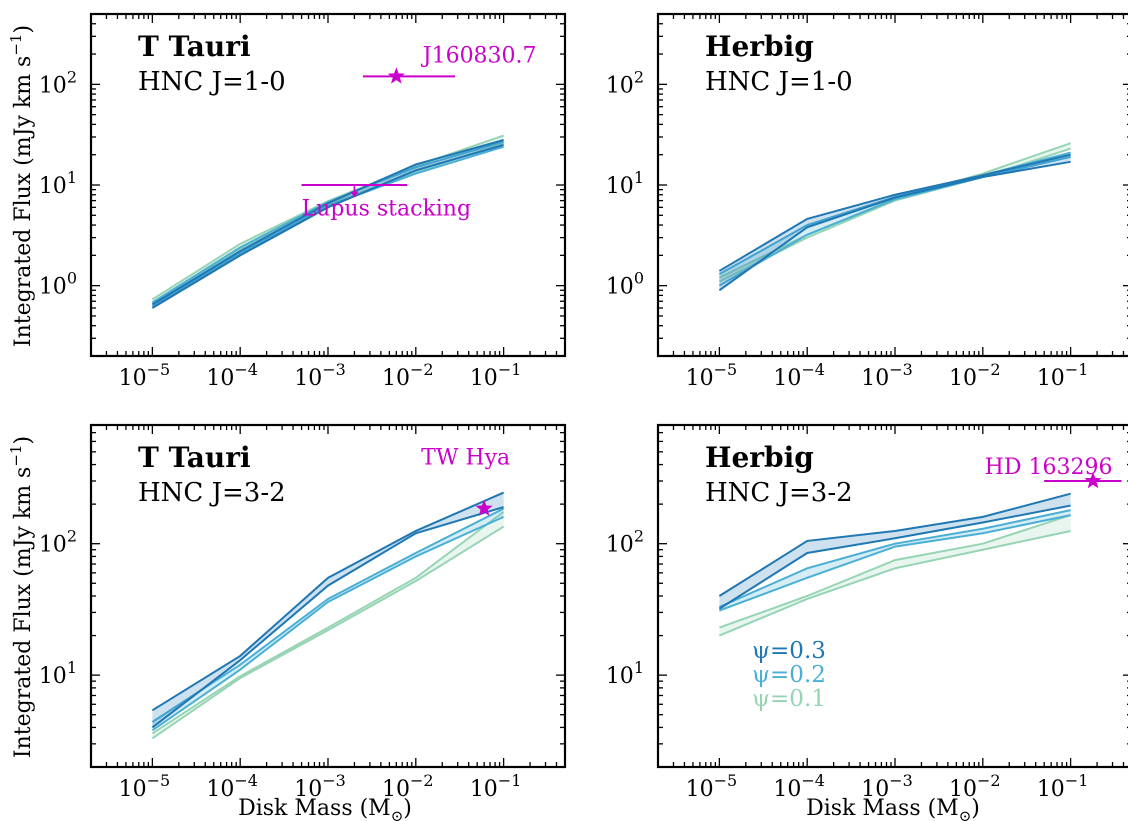  Describe the element at coordinates (1077, 780) in the screenshot. I see `x-tick-exp: −1` at that location.